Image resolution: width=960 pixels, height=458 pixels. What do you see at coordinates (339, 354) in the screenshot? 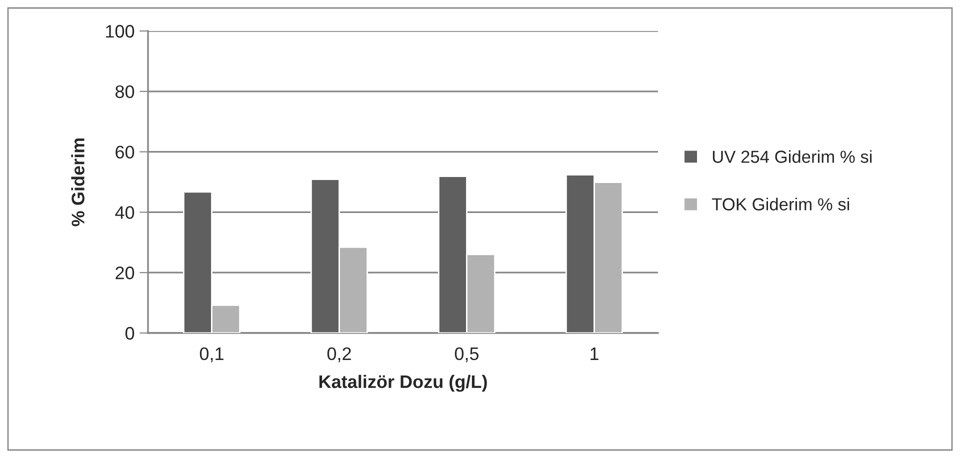
I see `x-tick-label: 0,2` at bounding box center [339, 354].